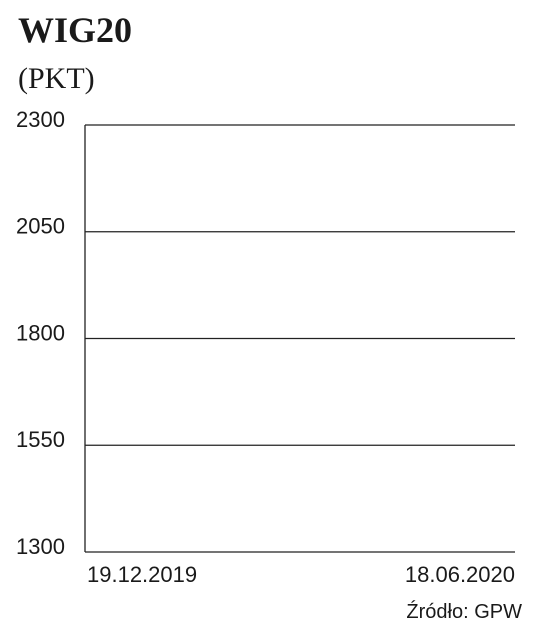 The image size is (536, 642). Describe the element at coordinates (142, 574) in the screenshot. I see `x-tick-label: 19.12.2019` at that location.